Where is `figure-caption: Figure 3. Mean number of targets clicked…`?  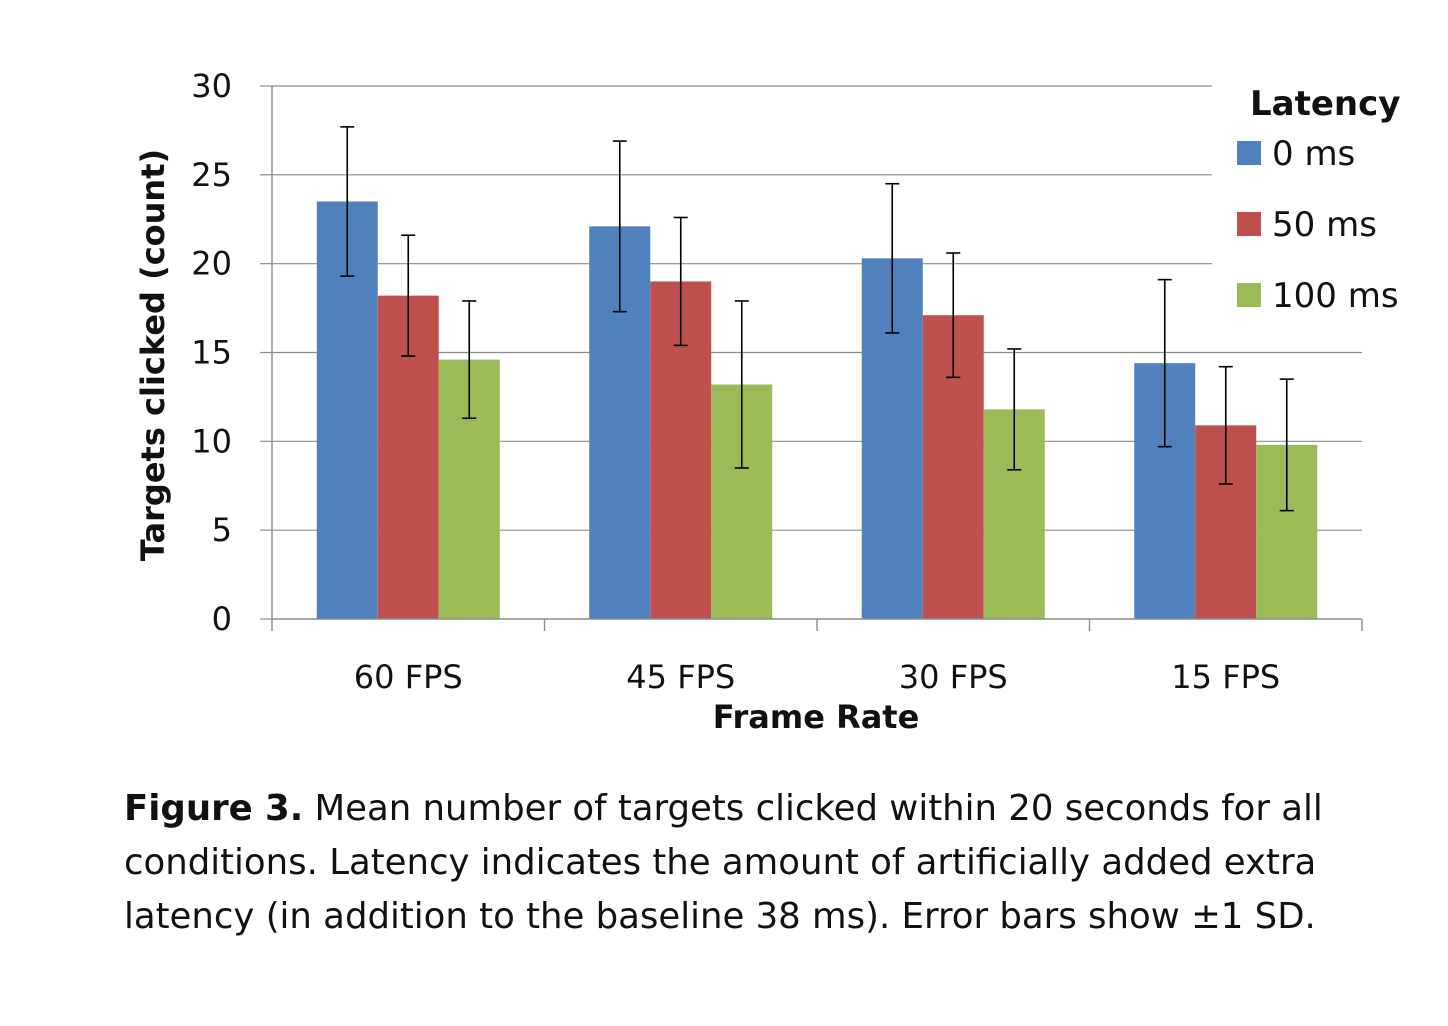
figure-caption: Figure 3. Mean number of targets clicked… is located at coordinates (754, 863).